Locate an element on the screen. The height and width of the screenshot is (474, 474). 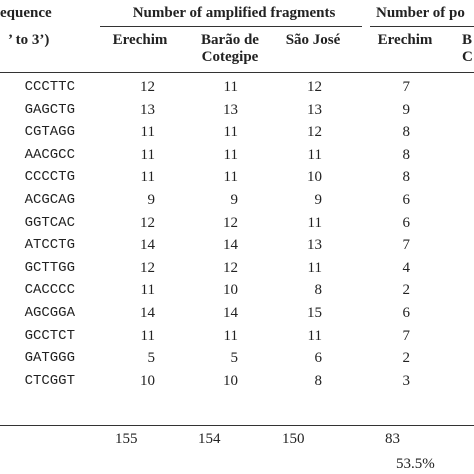
header-cell: Number of amplified fragments is located at coordinates (234, 13).